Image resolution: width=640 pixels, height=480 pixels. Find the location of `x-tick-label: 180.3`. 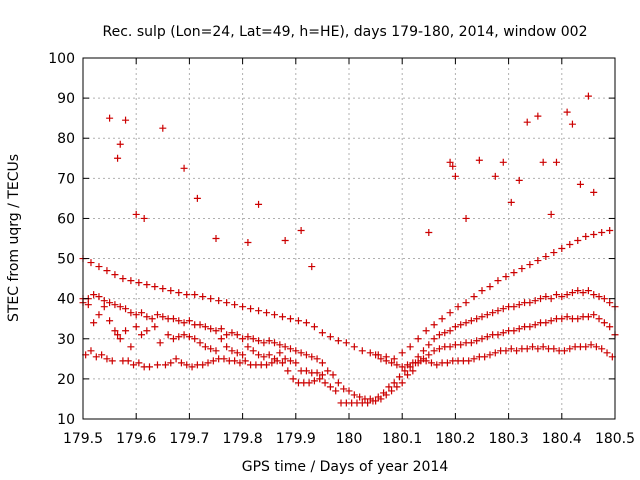

x-tick-label: 180.3 is located at coordinates (509, 439).